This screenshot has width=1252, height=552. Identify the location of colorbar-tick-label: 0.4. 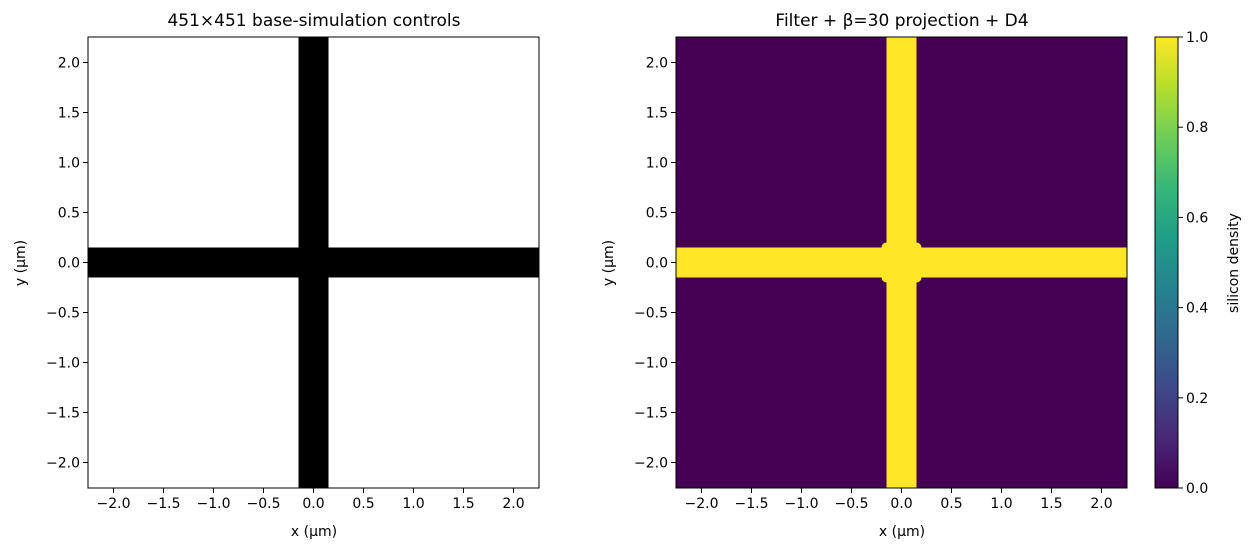
(1197, 309).